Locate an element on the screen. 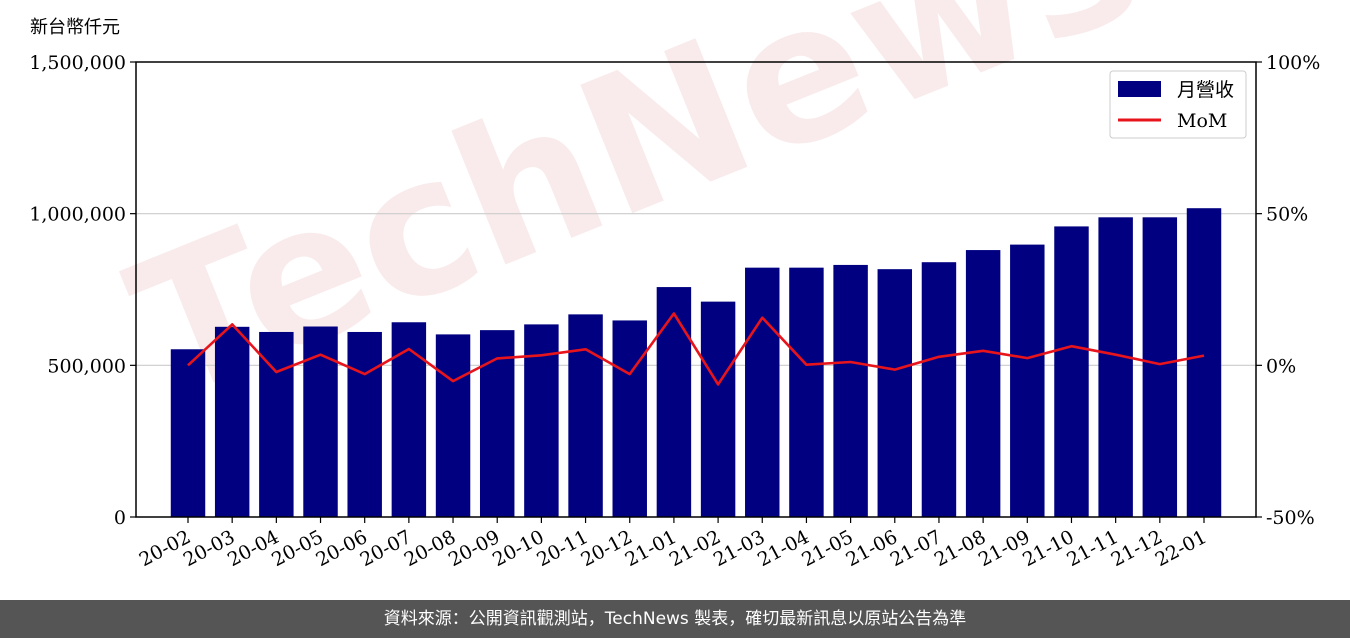 Image resolution: width=1350 pixels, height=638 pixels. legend-bar-label: 月營收 is located at coordinates (1205, 90).